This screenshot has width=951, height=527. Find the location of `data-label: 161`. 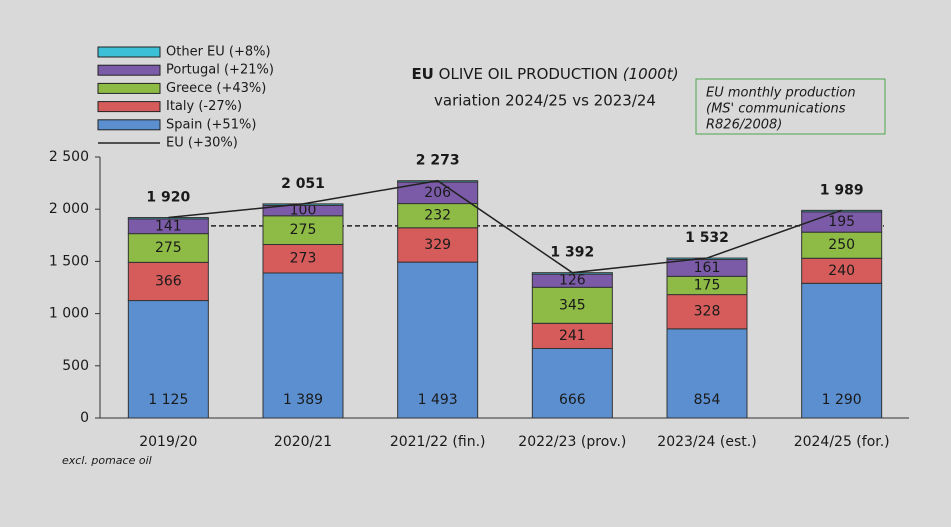

data-label: 161 is located at coordinates (707, 268).